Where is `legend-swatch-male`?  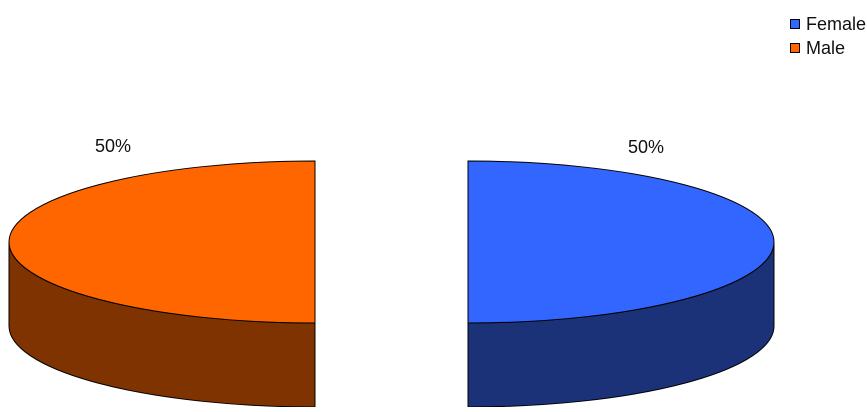 legend-swatch-male is located at coordinates (795, 48).